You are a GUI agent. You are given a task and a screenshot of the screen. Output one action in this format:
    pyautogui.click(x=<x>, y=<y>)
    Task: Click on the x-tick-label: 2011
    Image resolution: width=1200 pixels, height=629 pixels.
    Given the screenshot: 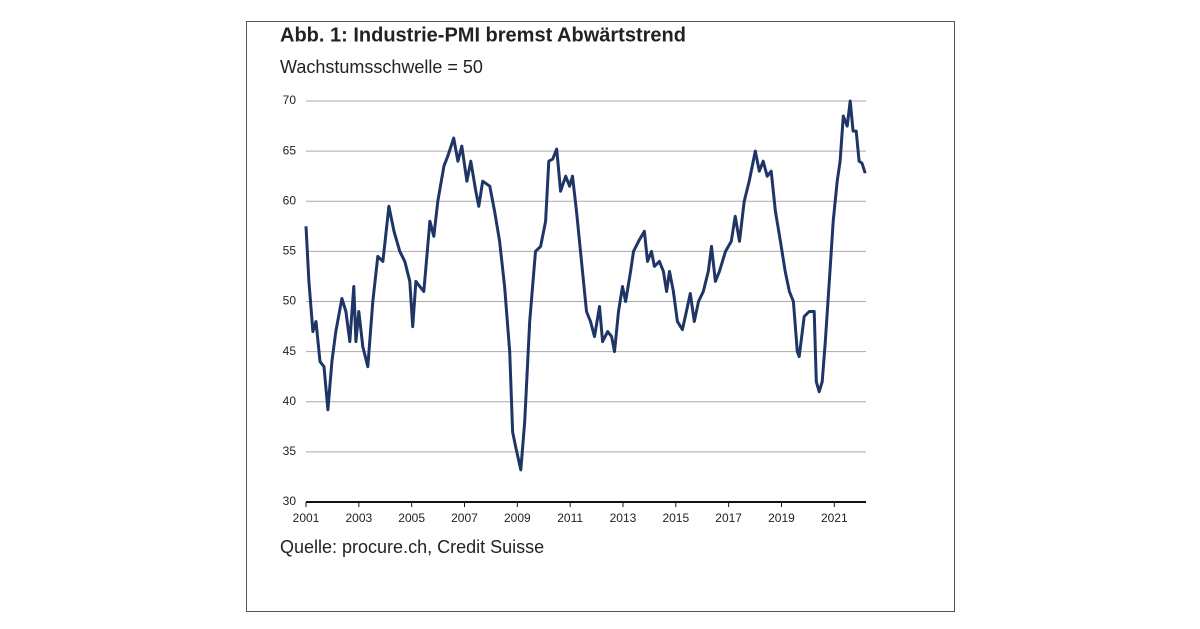 What is the action you would take?
    pyautogui.click(x=570, y=518)
    